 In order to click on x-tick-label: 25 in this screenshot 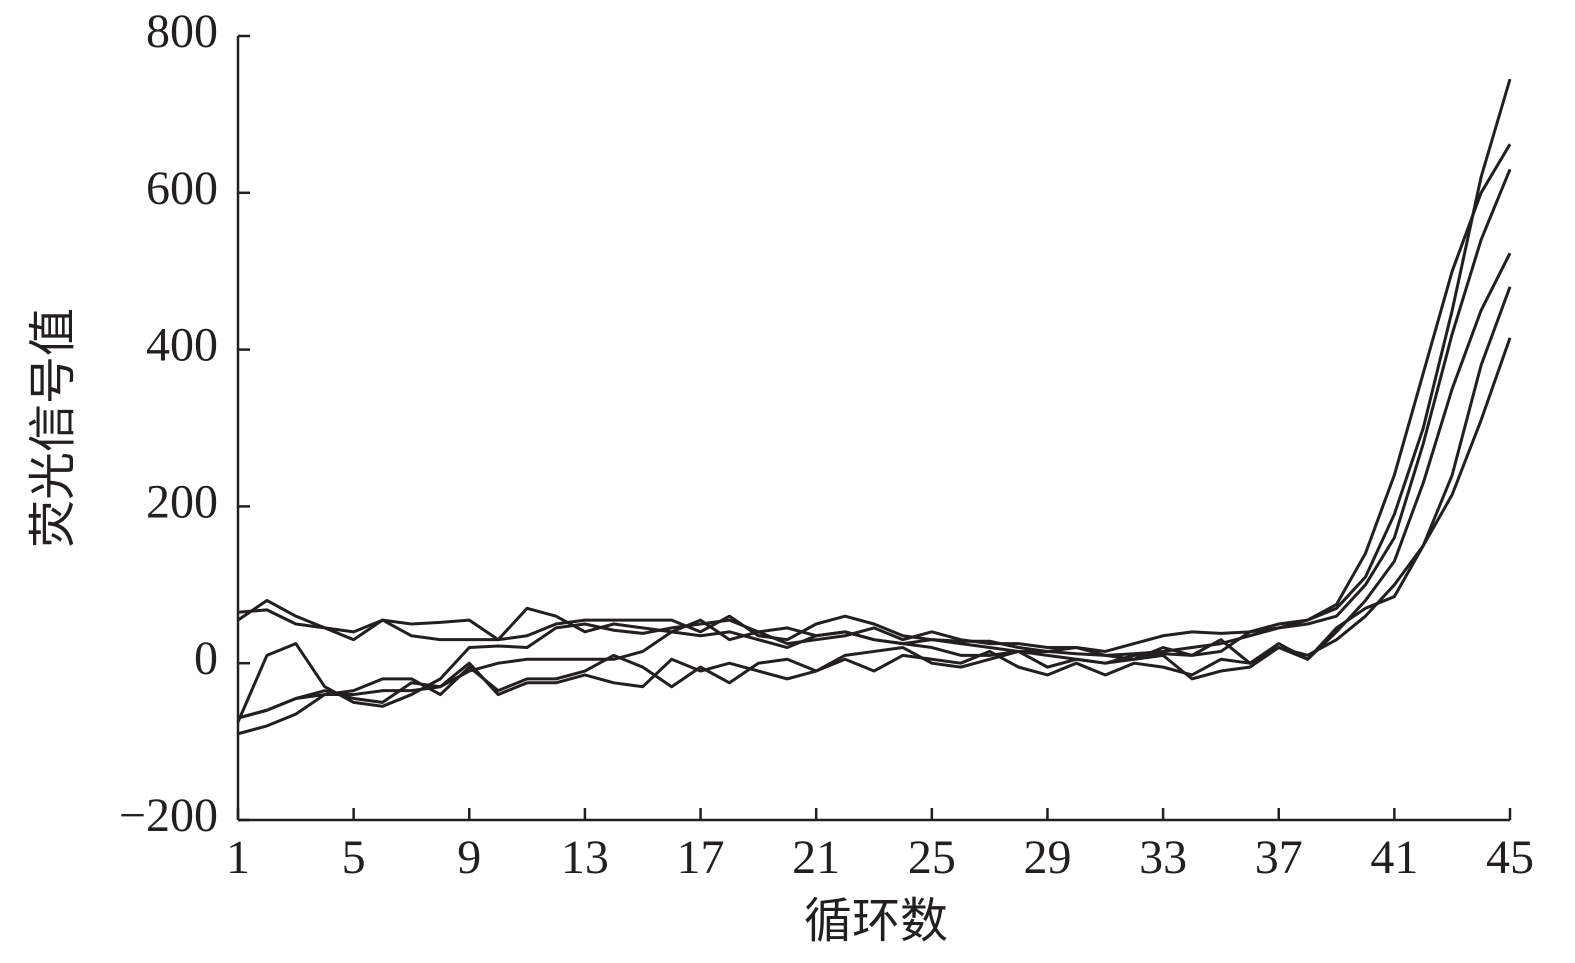, I will do `click(932, 857)`.